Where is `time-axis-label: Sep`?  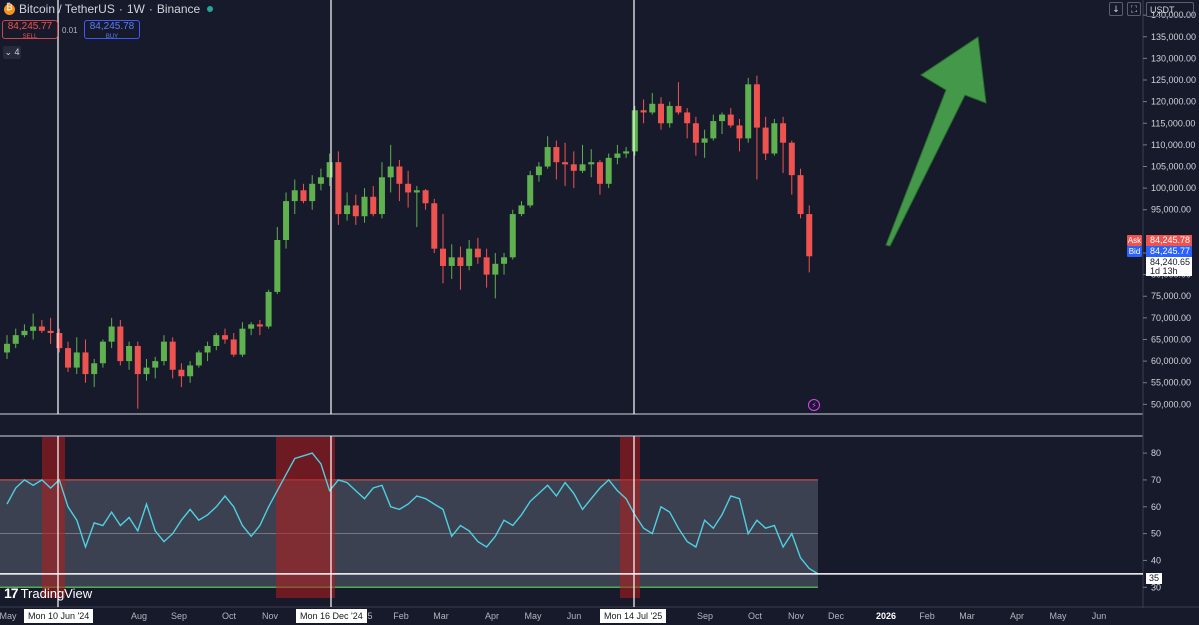
time-axis-label: Sep is located at coordinates (705, 616).